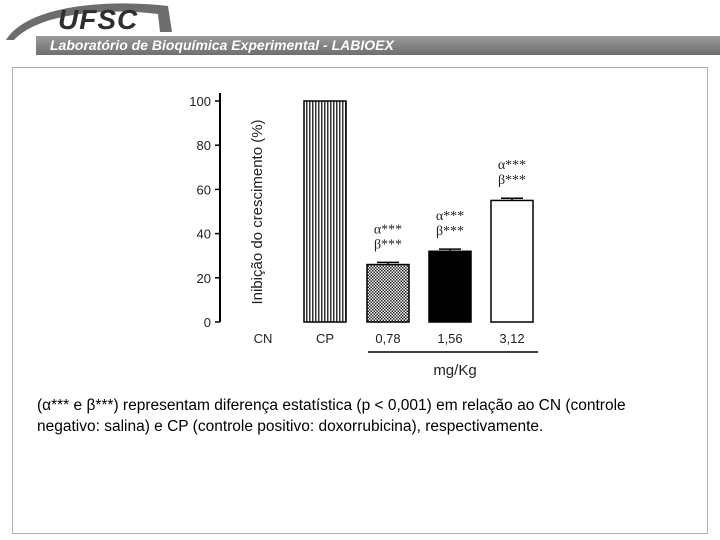  What do you see at coordinates (98, 19) in the screenshot?
I see `logo: UFSC` at bounding box center [98, 19].